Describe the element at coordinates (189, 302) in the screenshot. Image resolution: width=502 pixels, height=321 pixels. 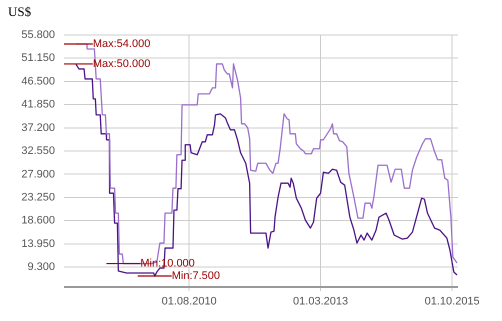
I see `x-tick-label: 01.08.2010` at that location.